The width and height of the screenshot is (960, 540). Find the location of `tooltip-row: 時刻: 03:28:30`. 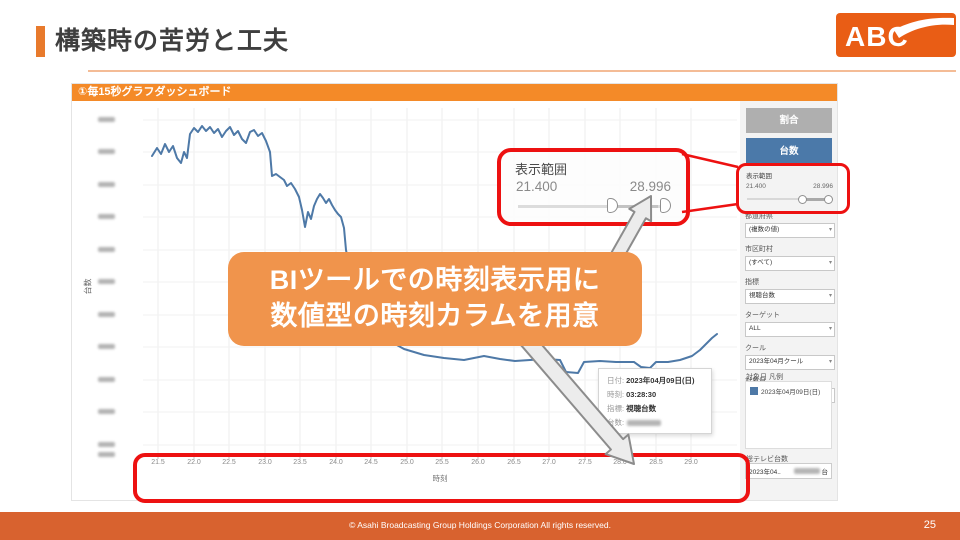

tooltip-row: 時刻: 03:28:30 is located at coordinates (632, 394).